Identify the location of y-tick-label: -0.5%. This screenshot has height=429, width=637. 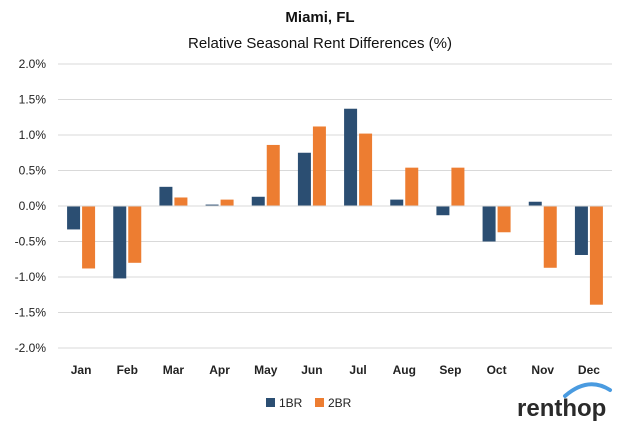
(31, 242).